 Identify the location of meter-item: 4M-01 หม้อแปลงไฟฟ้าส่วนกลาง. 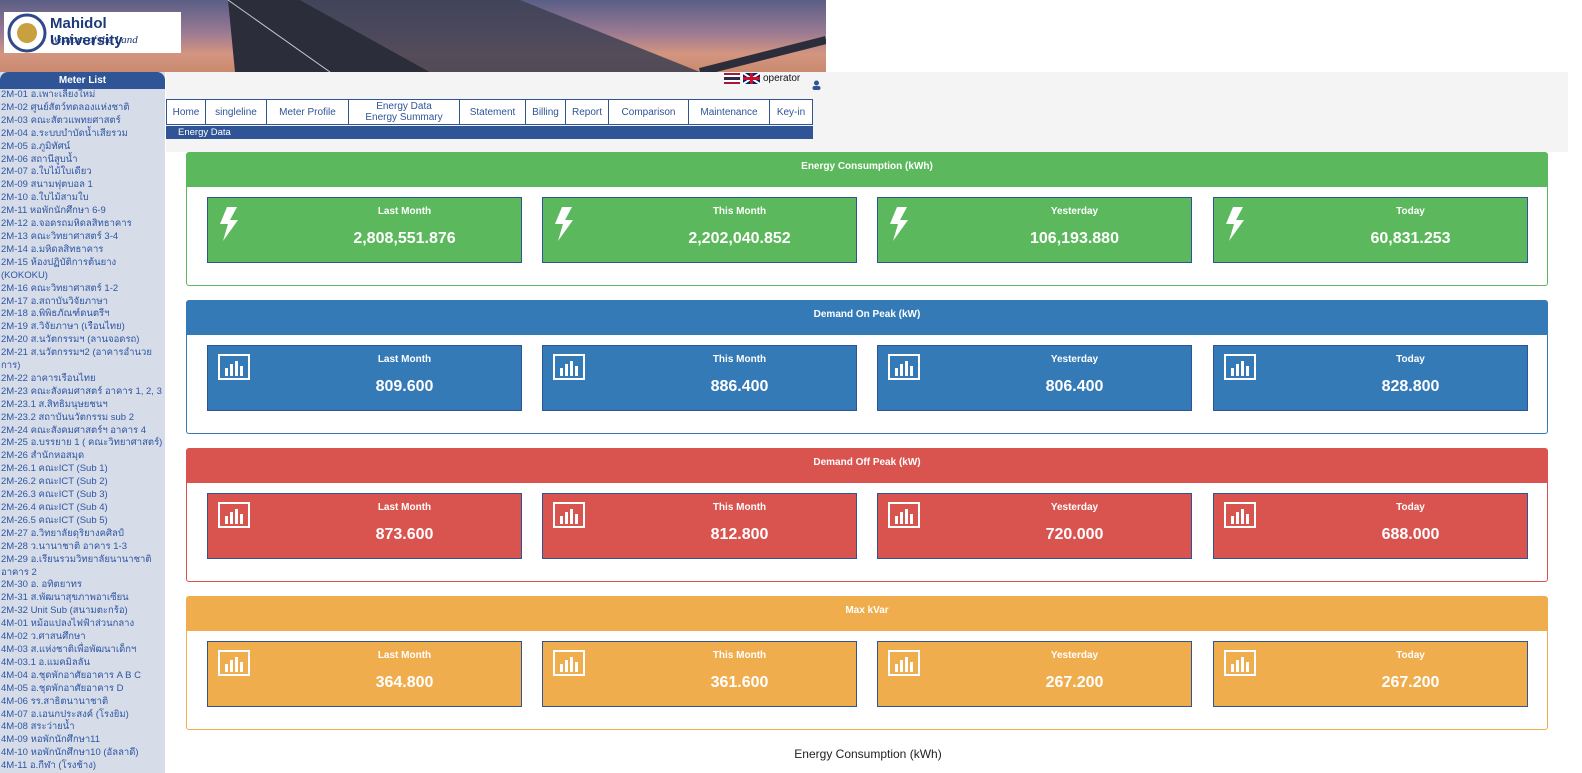
(68, 624).